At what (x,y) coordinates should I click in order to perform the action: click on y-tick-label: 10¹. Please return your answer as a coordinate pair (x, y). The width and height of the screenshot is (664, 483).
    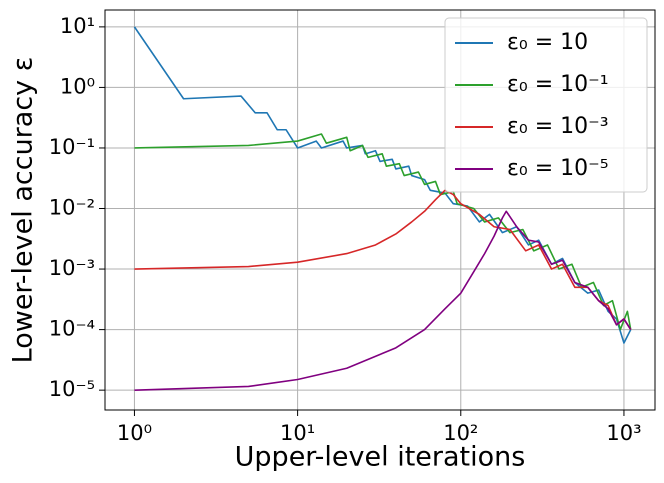
    Looking at the image, I should click on (77, 26).